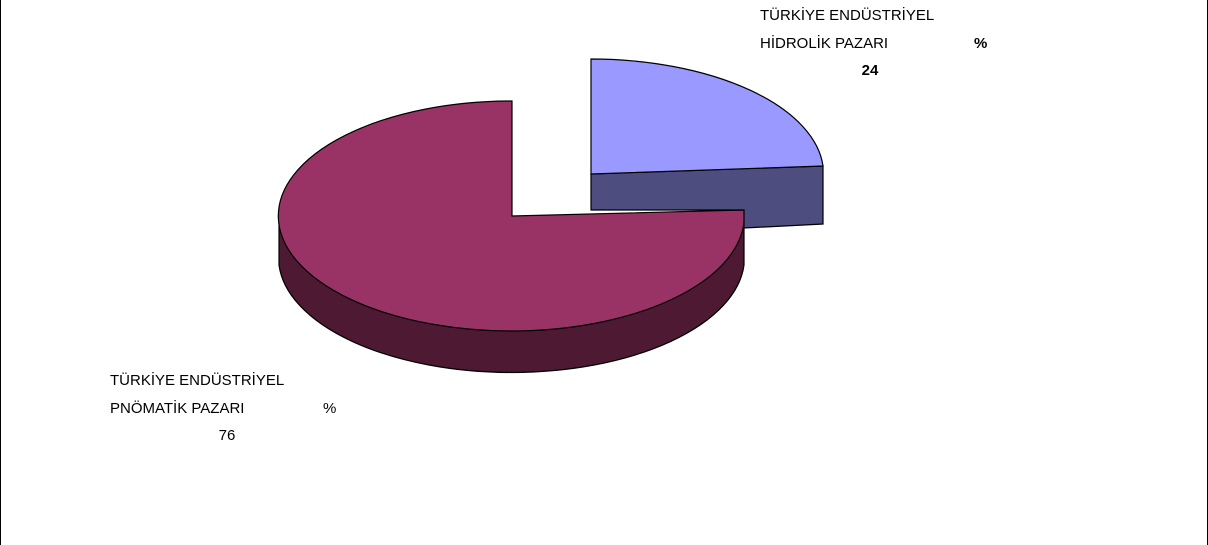  What do you see at coordinates (847, 15) in the screenshot?
I see `label-hydraulic-line1: TÜRKİYE ENDÜSTRİYEL` at bounding box center [847, 15].